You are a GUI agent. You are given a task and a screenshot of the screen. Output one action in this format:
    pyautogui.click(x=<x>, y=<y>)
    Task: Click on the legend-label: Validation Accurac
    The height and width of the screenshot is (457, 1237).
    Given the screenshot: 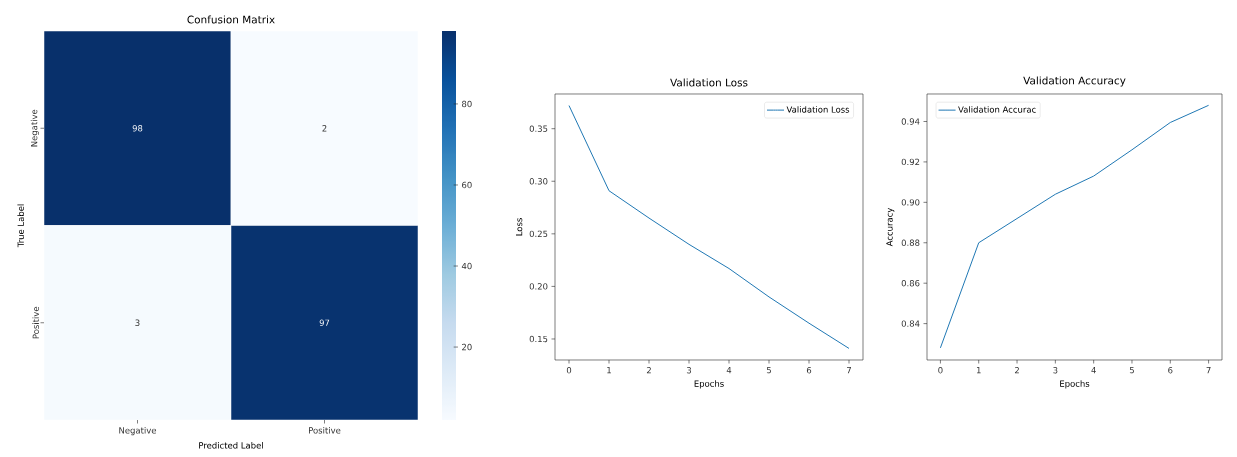 What is the action you would take?
    pyautogui.click(x=997, y=109)
    